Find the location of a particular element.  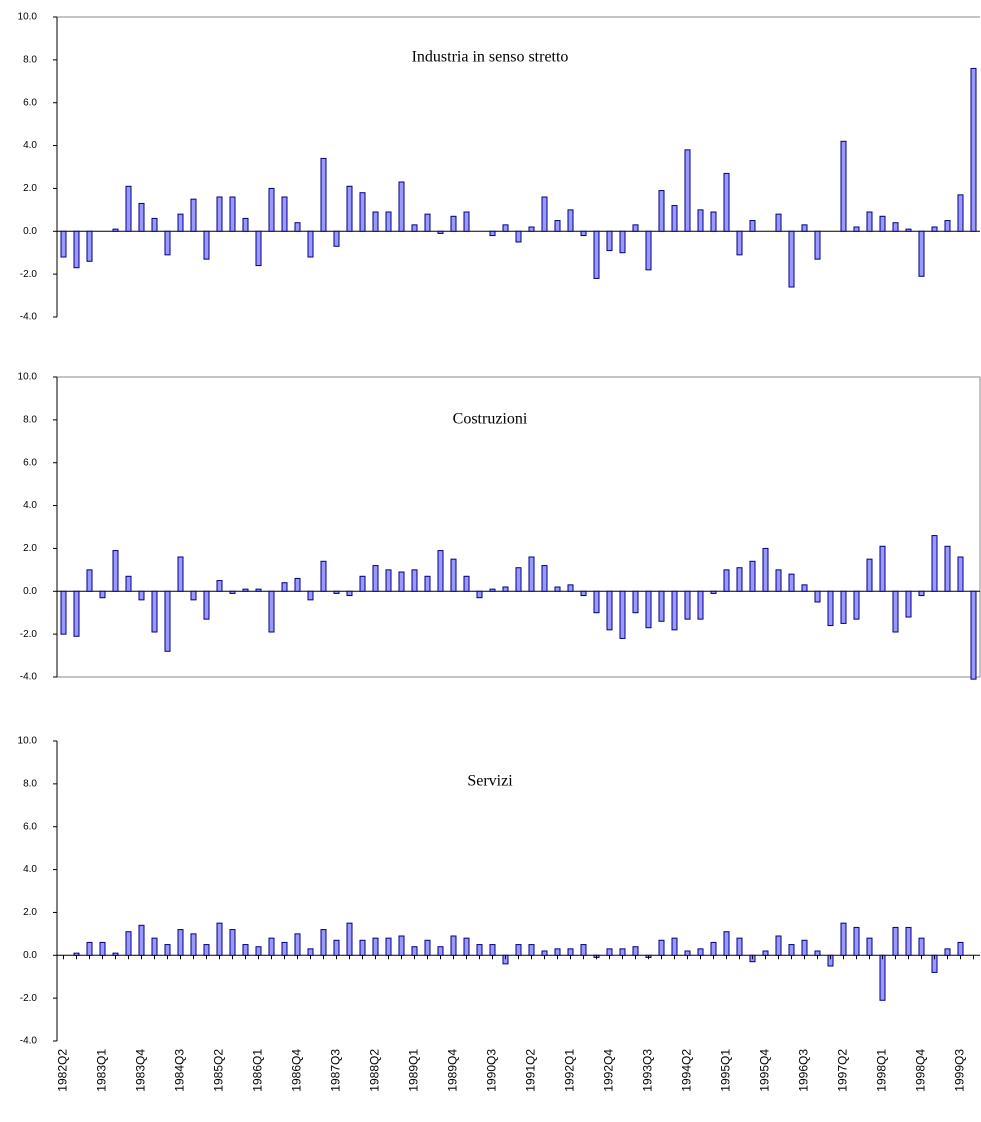

x-tick-label: 1992Q4 is located at coordinates (609, 1070).